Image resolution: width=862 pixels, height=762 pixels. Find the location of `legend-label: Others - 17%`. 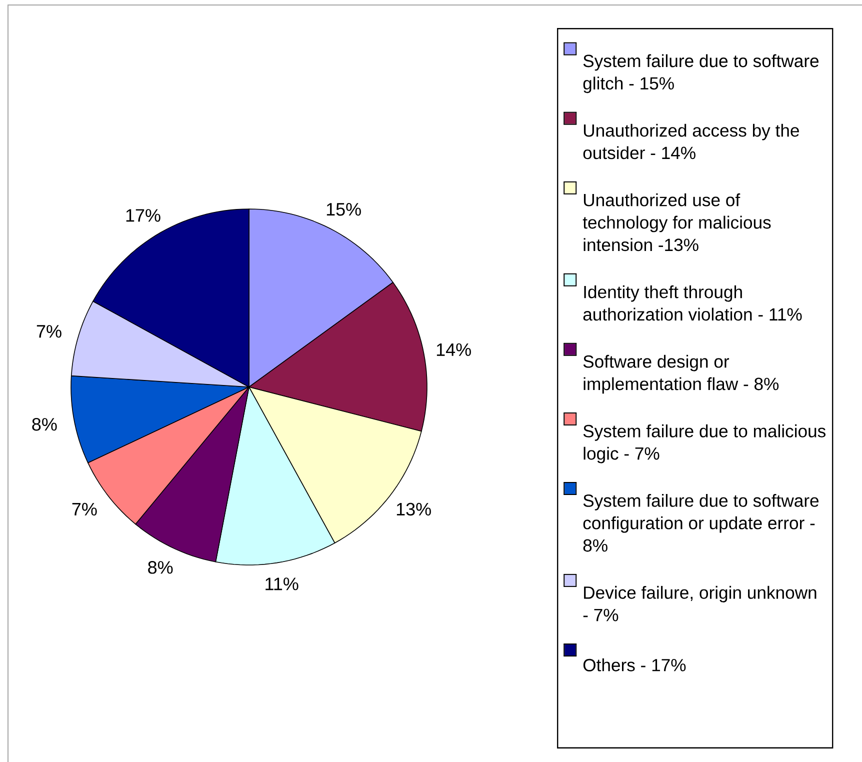

legend-label: Others - 17% is located at coordinates (634, 665).